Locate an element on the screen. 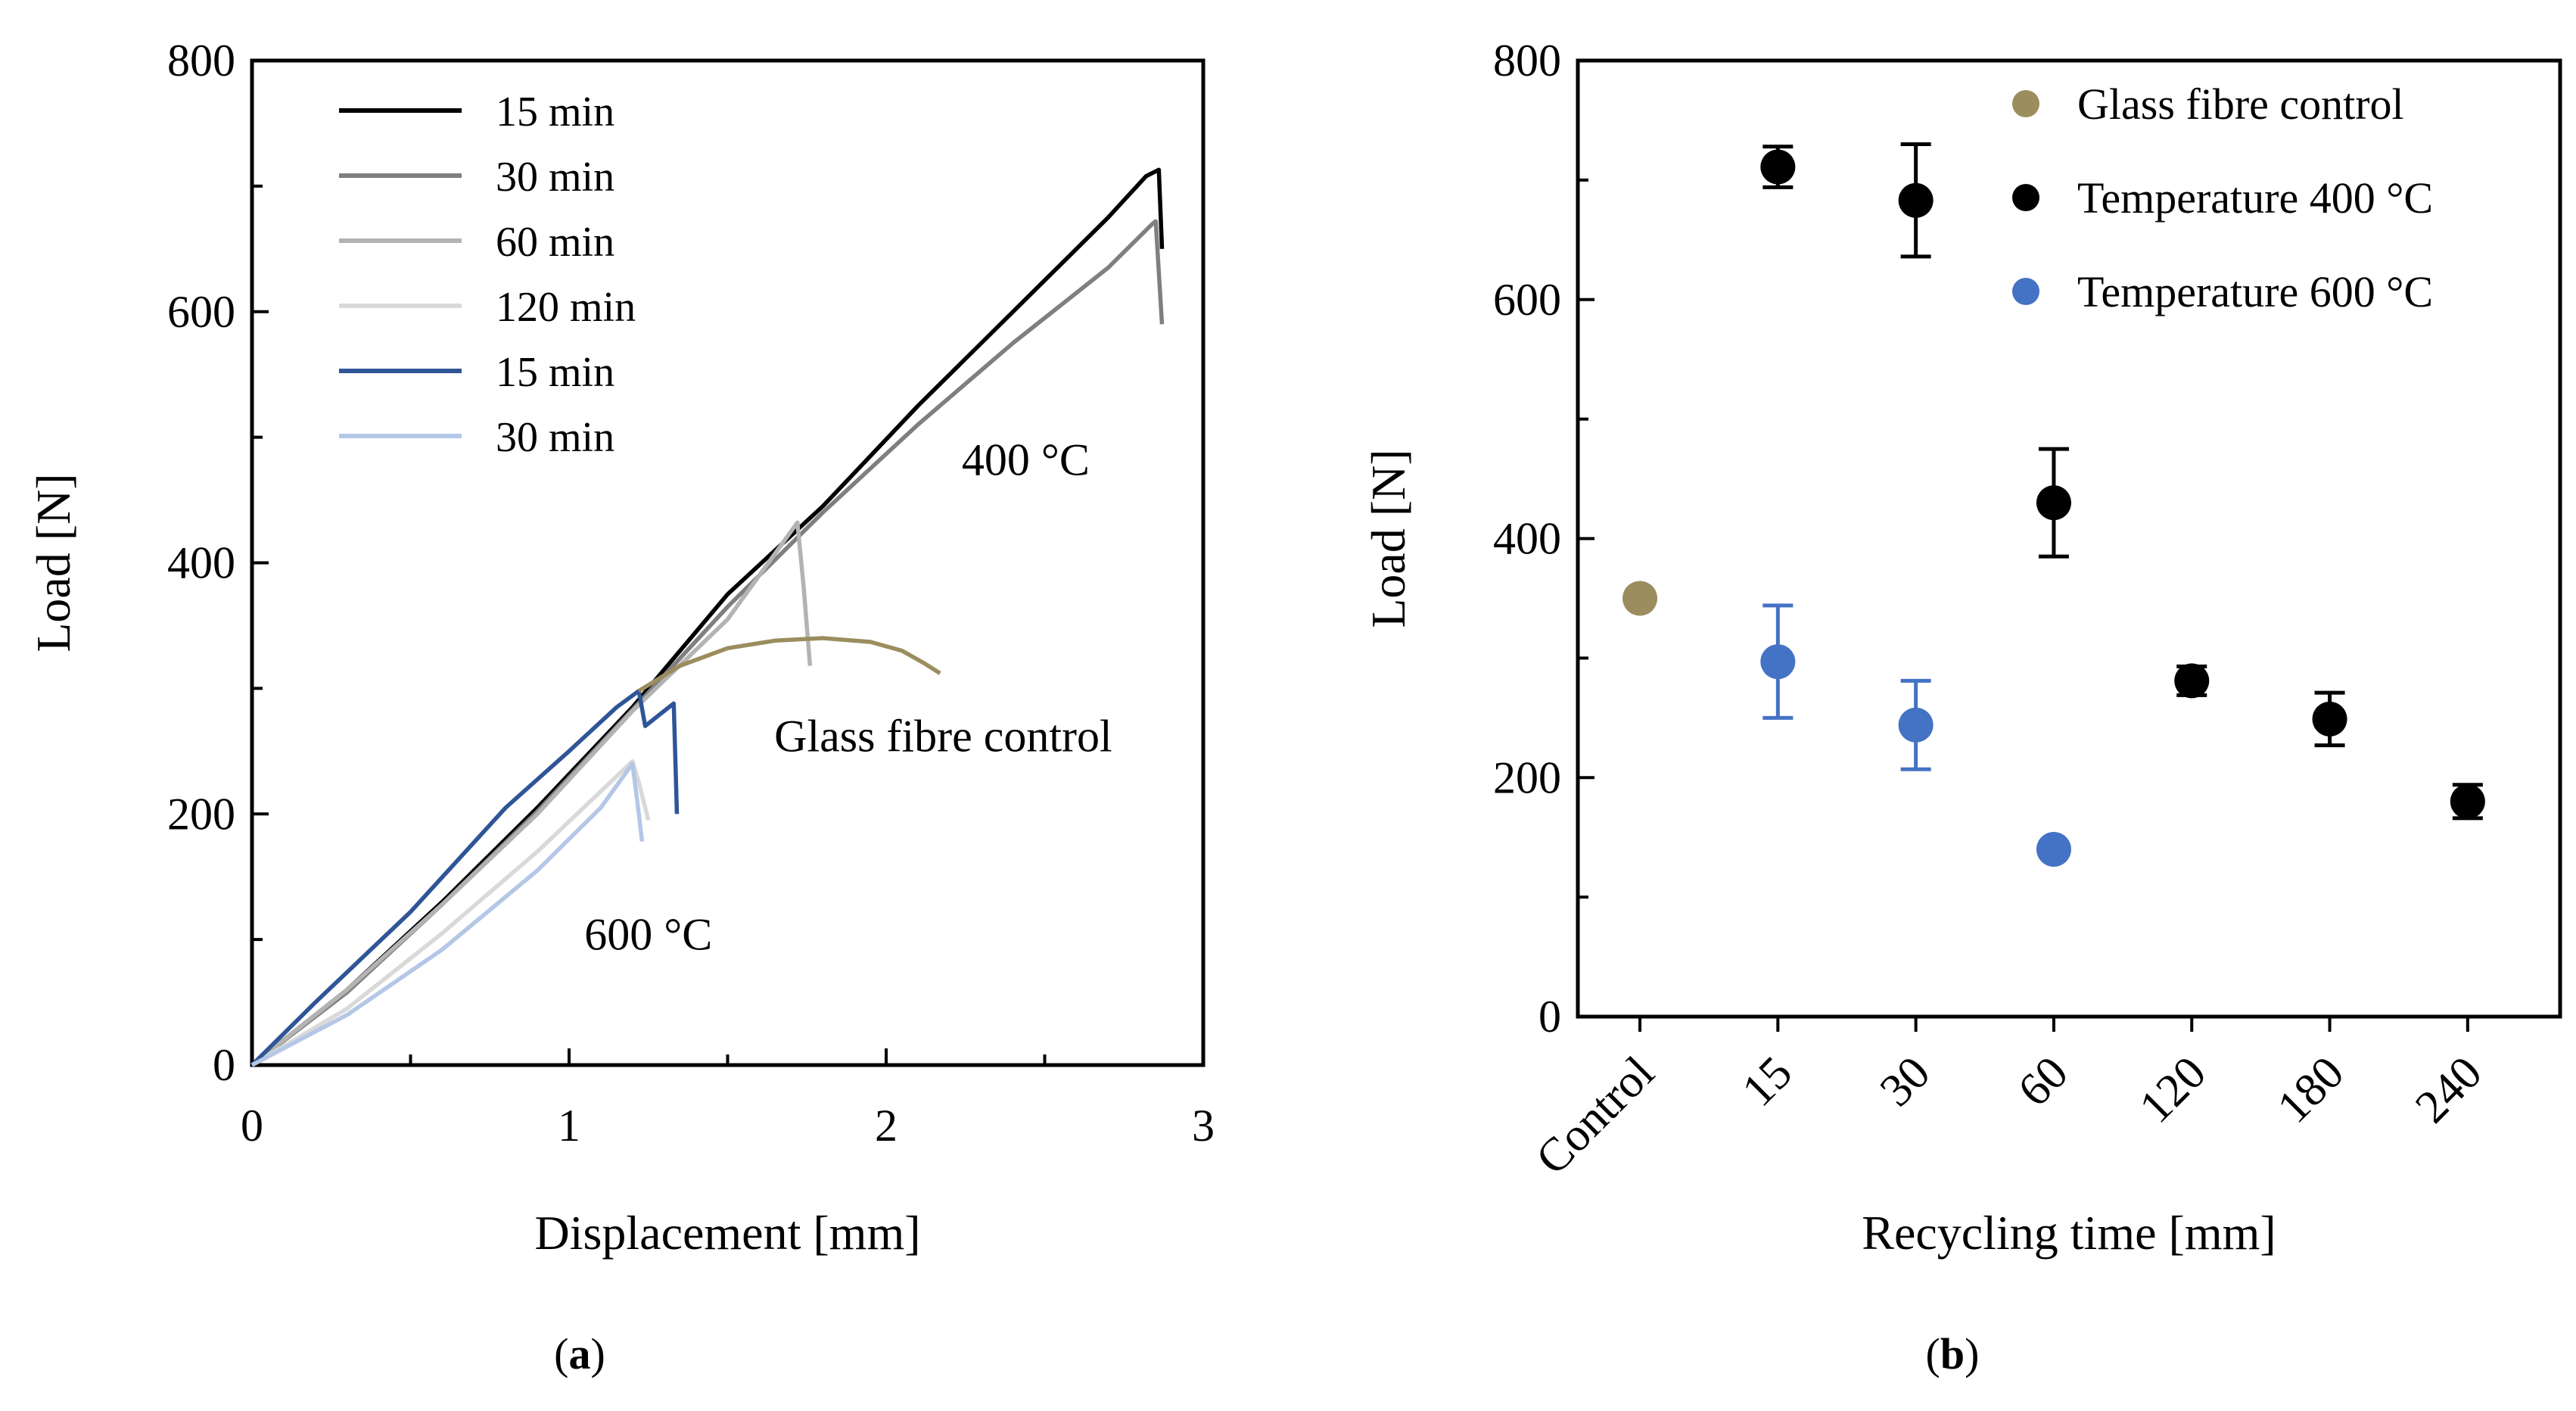  x-tick-label-a: 3 is located at coordinates (1204, 1126).